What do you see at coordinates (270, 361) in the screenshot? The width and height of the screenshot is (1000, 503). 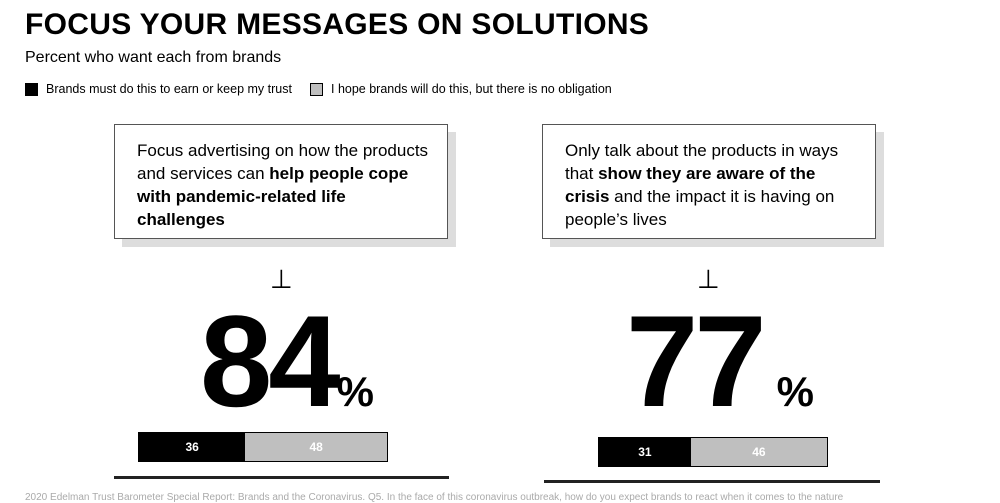 I see `total-value: 84` at bounding box center [270, 361].